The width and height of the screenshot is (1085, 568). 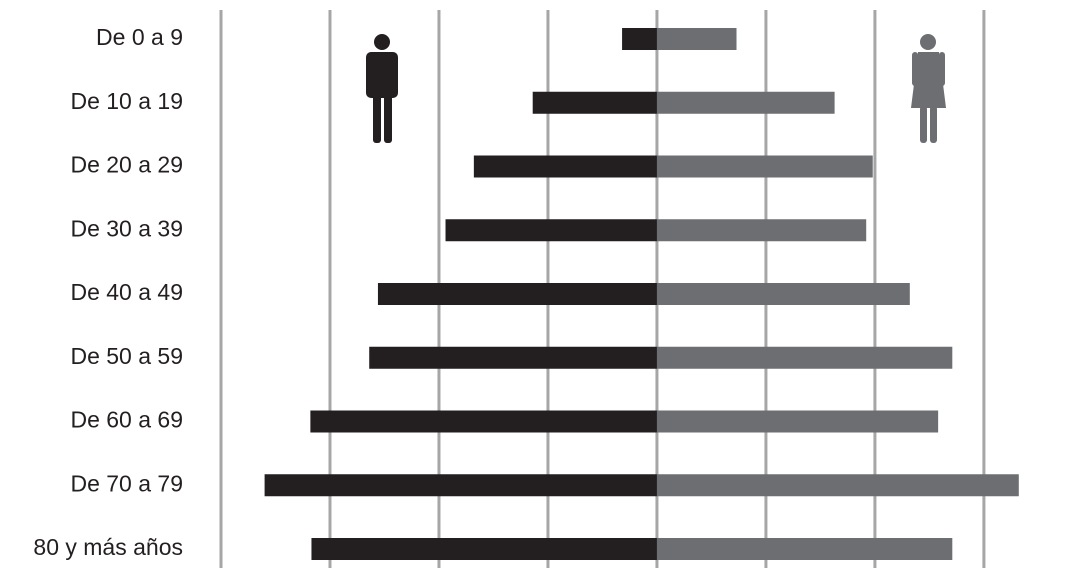 What do you see at coordinates (126, 483) in the screenshot?
I see `y-tick-label: De 70 a 79` at bounding box center [126, 483].